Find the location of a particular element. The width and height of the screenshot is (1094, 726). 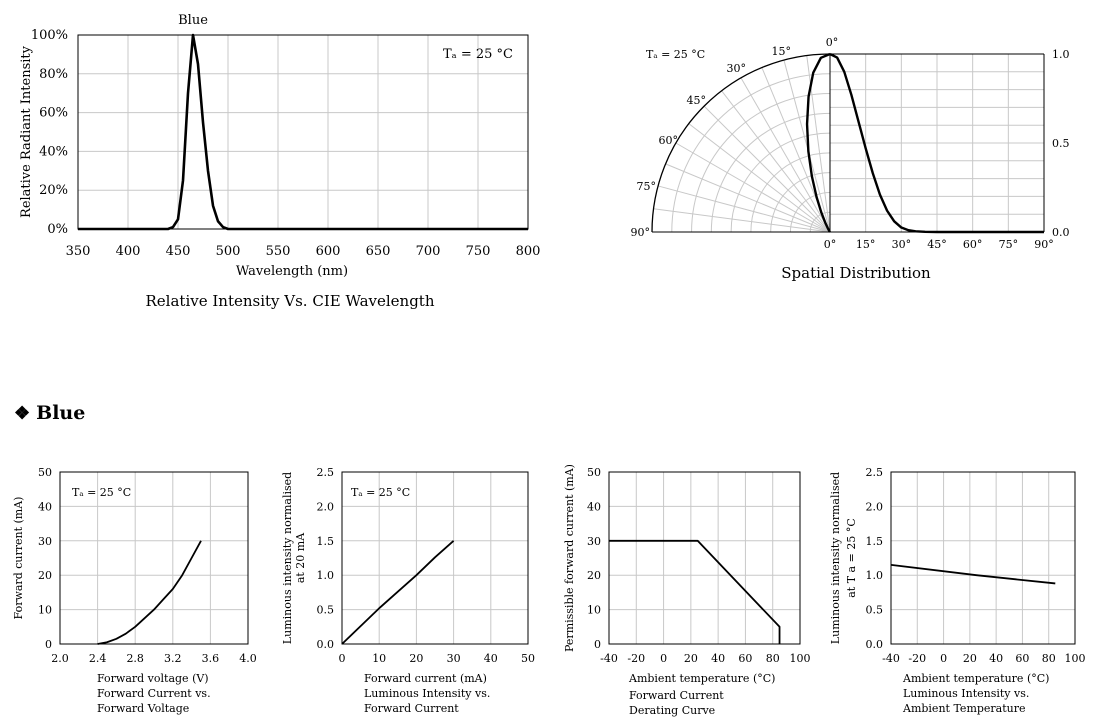

chart-caption: Ambient Temperature is located at coordinates (964, 708).